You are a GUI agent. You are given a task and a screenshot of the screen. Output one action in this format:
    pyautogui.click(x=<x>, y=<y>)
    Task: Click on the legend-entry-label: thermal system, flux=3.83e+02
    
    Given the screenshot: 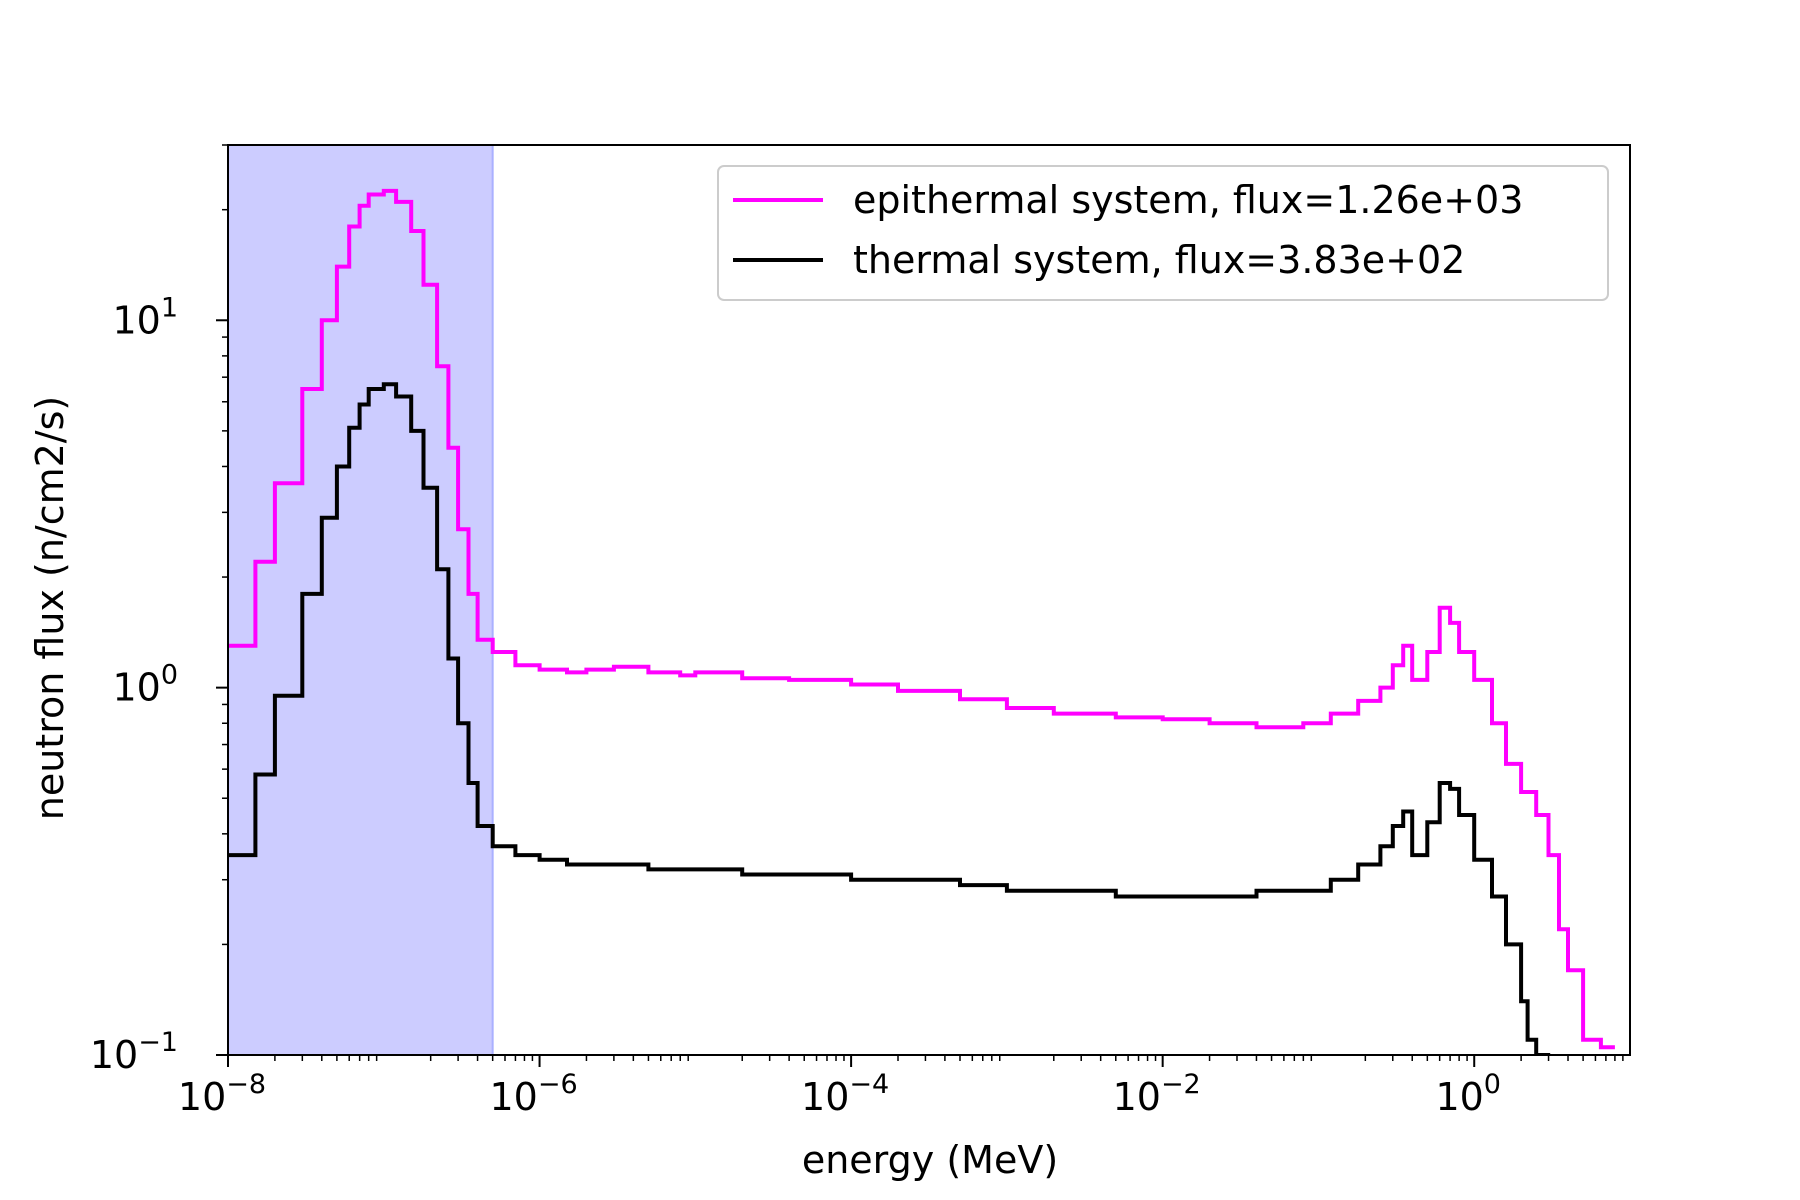 What is the action you would take?
    pyautogui.click(x=1159, y=260)
    